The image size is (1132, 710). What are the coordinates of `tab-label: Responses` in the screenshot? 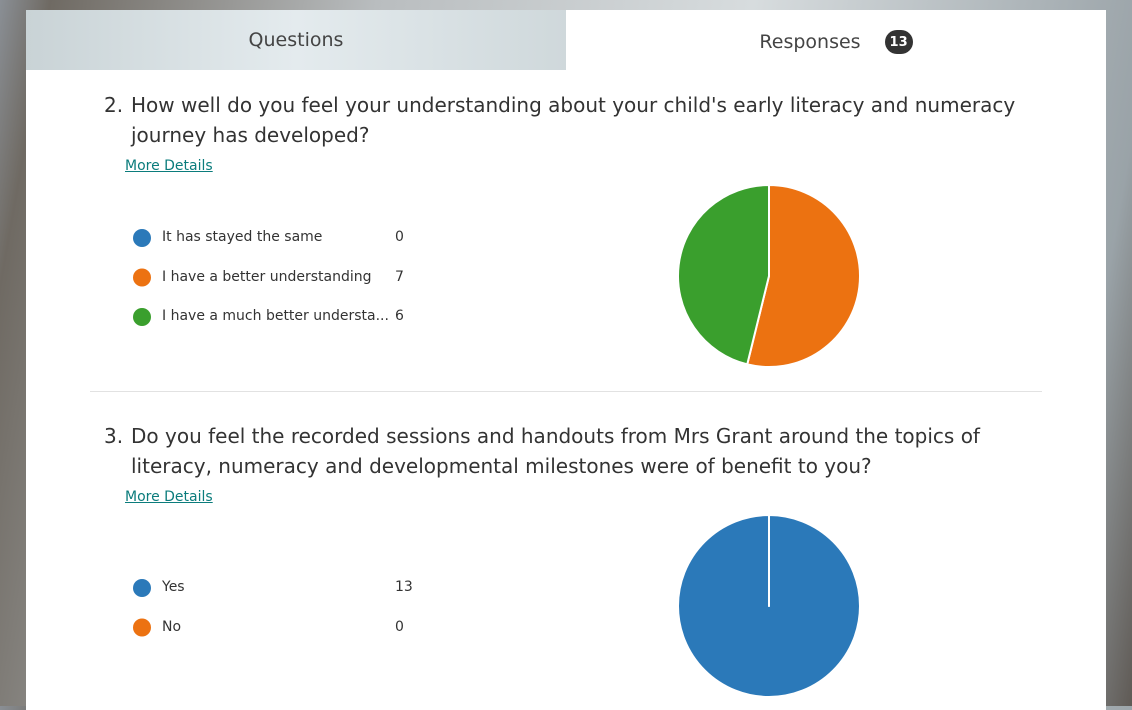 It's located at (810, 42).